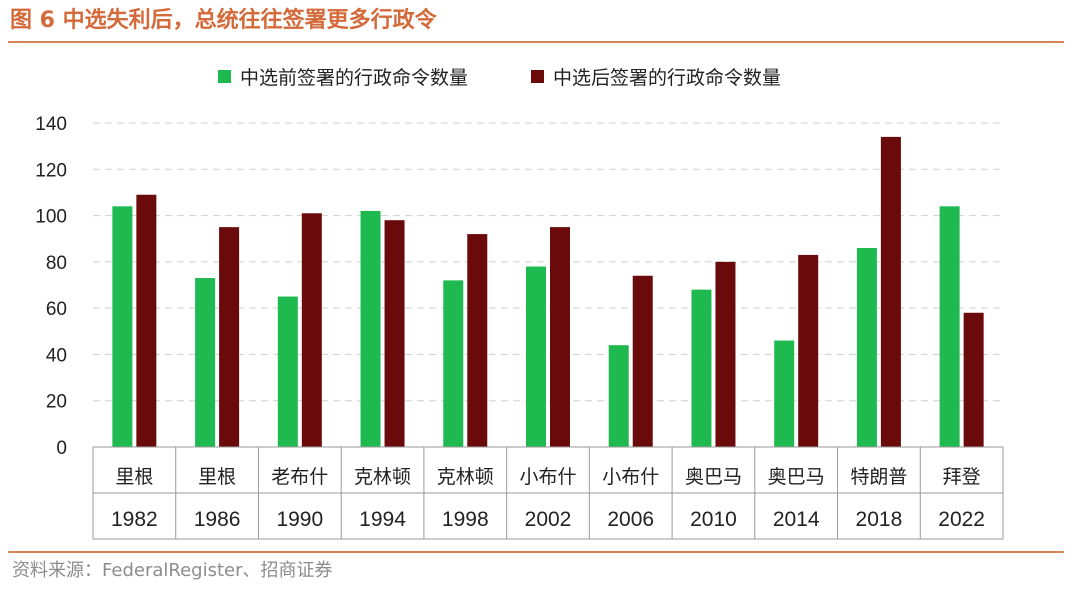 This screenshot has width=1080, height=597. What do you see at coordinates (299, 519) in the screenshot?
I see `x-year-label: 1990` at bounding box center [299, 519].